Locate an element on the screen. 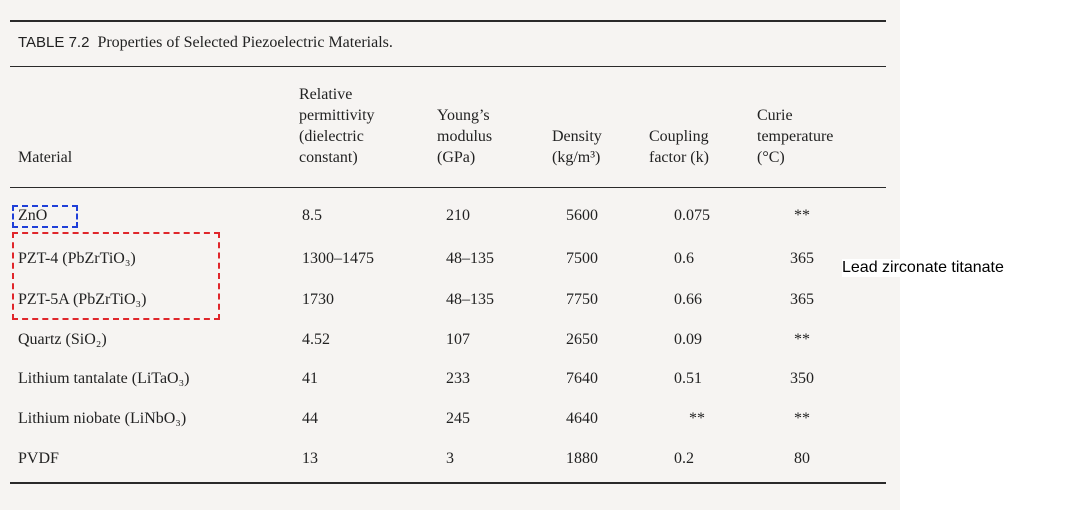 This screenshot has width=1084, height=510. cell-youngs: 107 is located at coordinates (458, 339).